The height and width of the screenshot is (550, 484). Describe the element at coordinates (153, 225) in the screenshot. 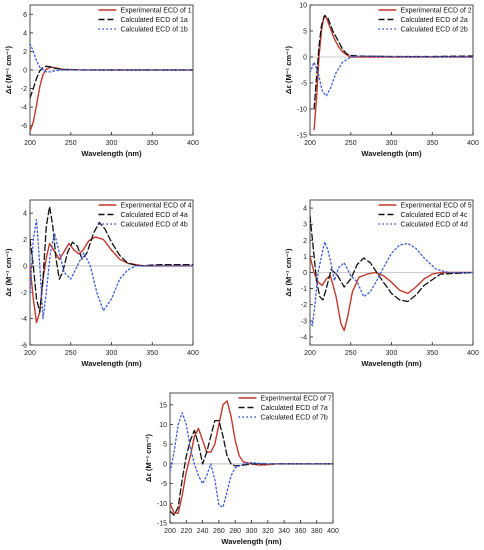

I see `legend-label: Calculated ECD of 4b` at that location.